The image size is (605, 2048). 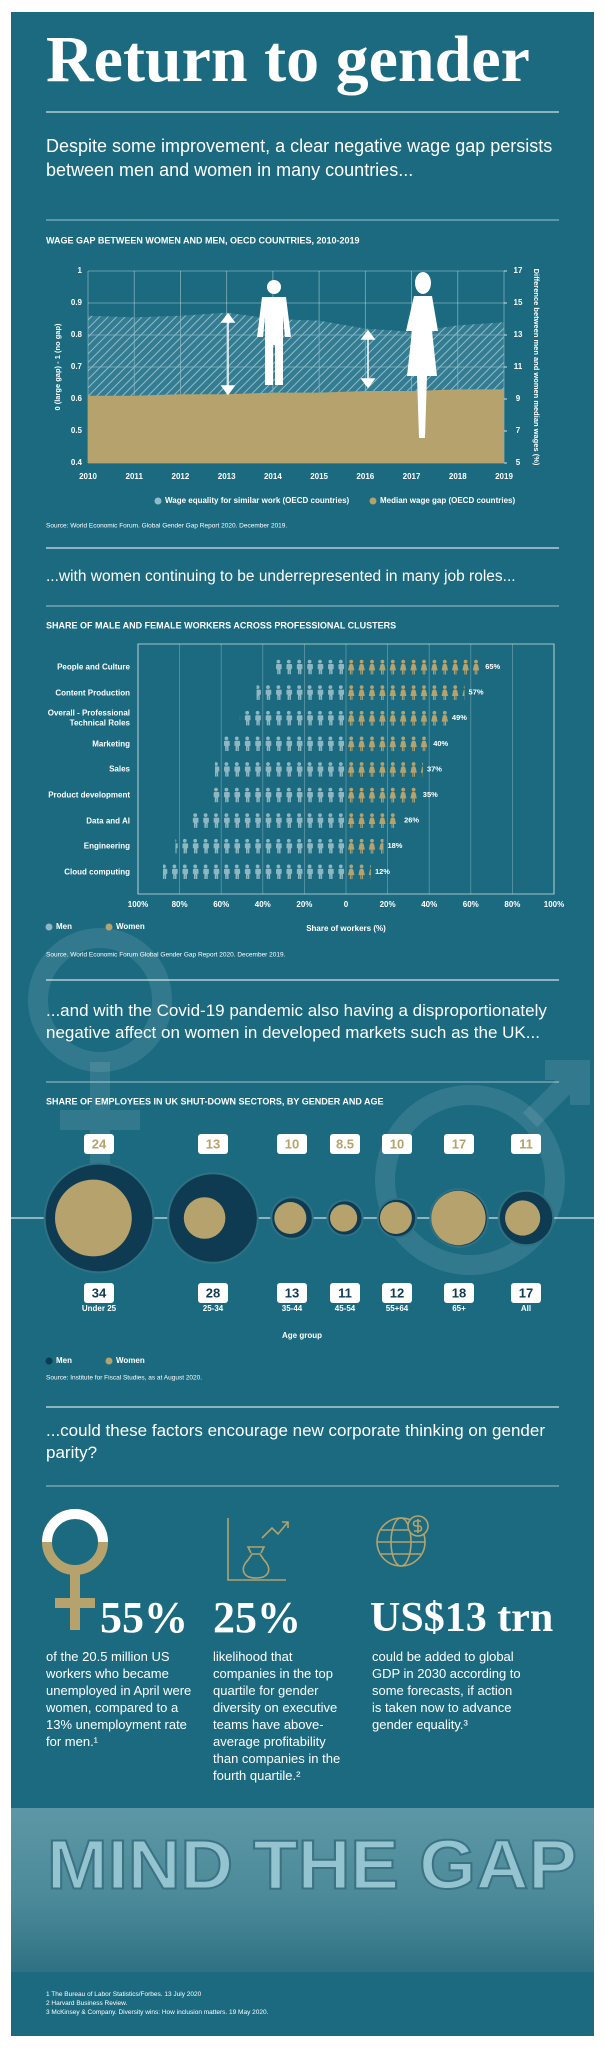 What do you see at coordinates (312, 1864) in the screenshot?
I see `banner-text: MIND THE GAP` at bounding box center [312, 1864].